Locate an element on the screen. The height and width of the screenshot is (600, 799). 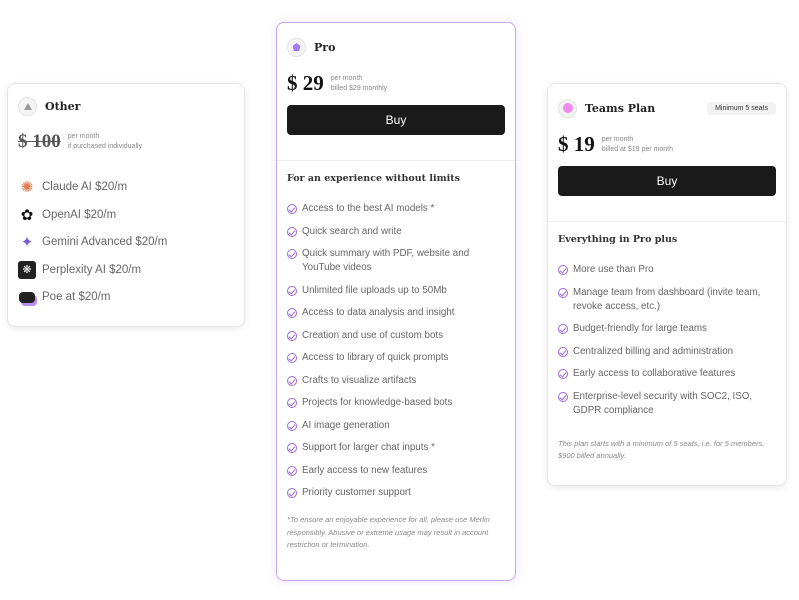
item-label: OpenAI $20/m is located at coordinates (79, 214).